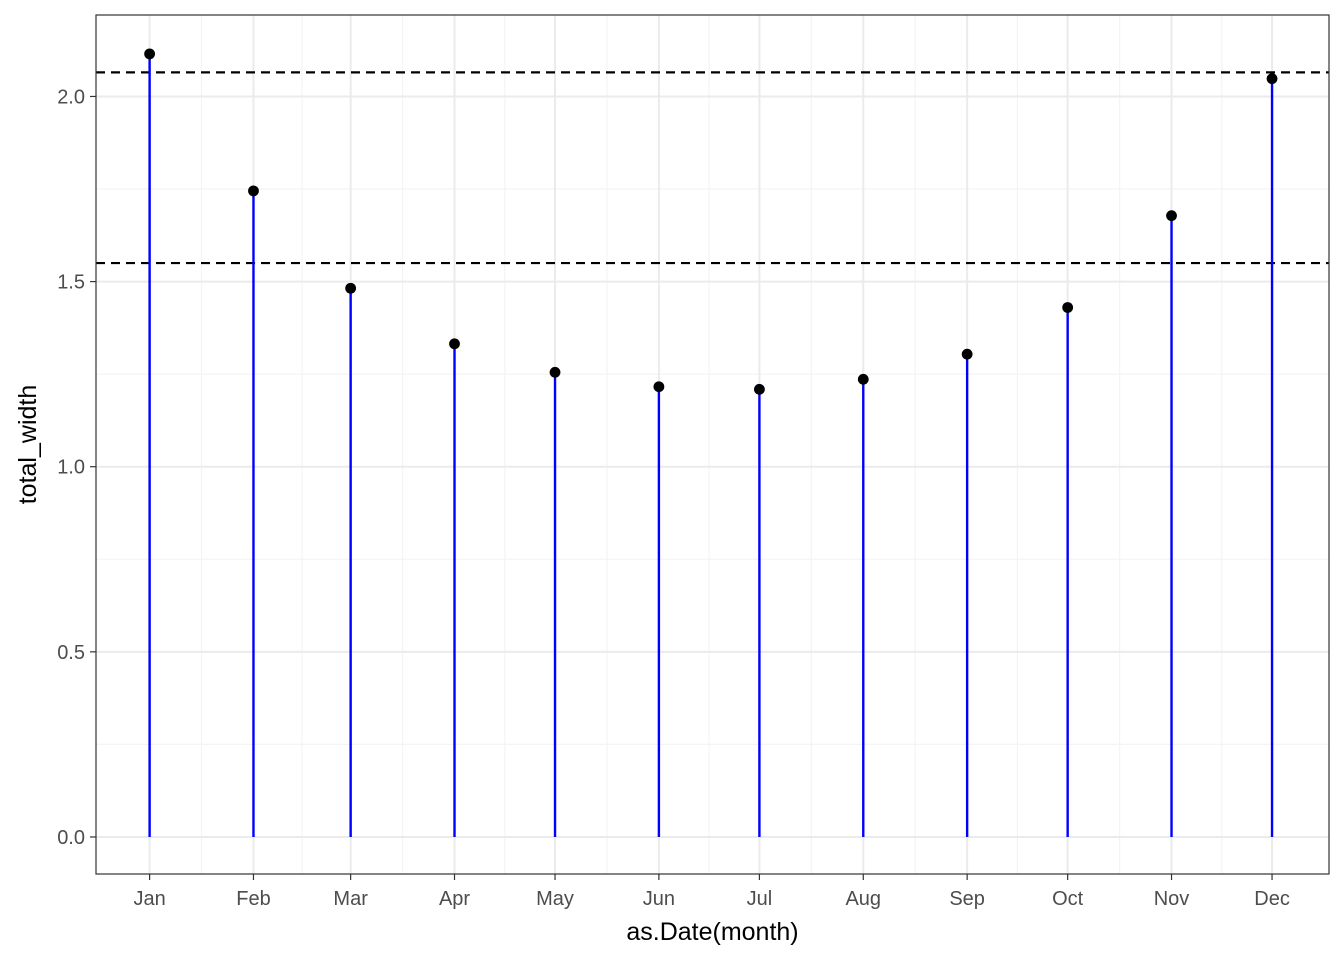 The width and height of the screenshot is (1344, 960). What do you see at coordinates (150, 54) in the screenshot?
I see `point-jan` at bounding box center [150, 54].